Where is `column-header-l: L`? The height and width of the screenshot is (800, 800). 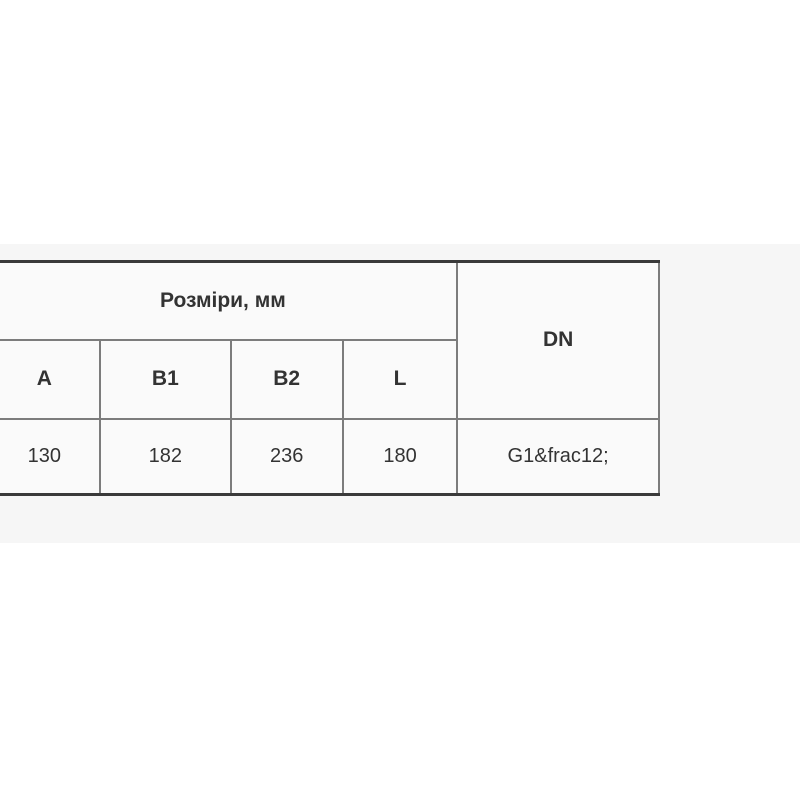
column-header-l: L is located at coordinates (400, 379).